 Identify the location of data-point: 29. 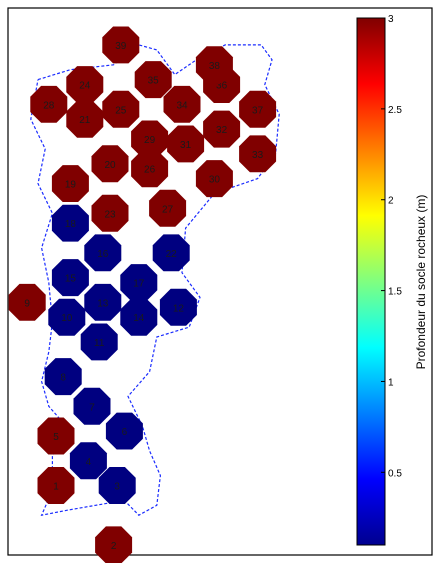
(150, 139).